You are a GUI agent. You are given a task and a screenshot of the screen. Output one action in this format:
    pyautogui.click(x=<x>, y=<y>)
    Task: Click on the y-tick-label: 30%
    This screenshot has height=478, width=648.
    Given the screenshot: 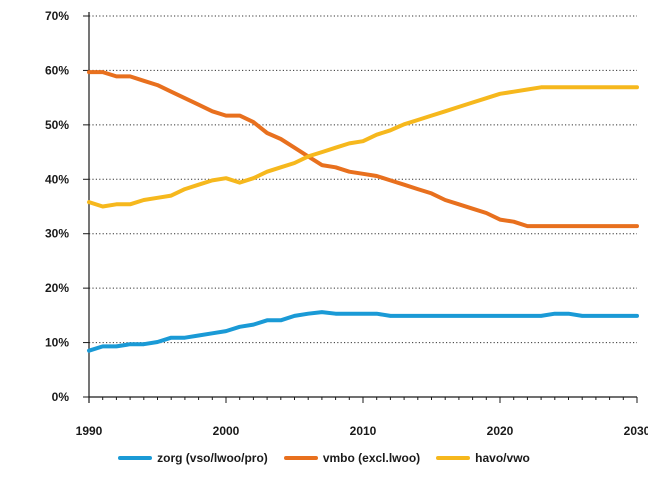 What is the action you would take?
    pyautogui.click(x=57, y=234)
    